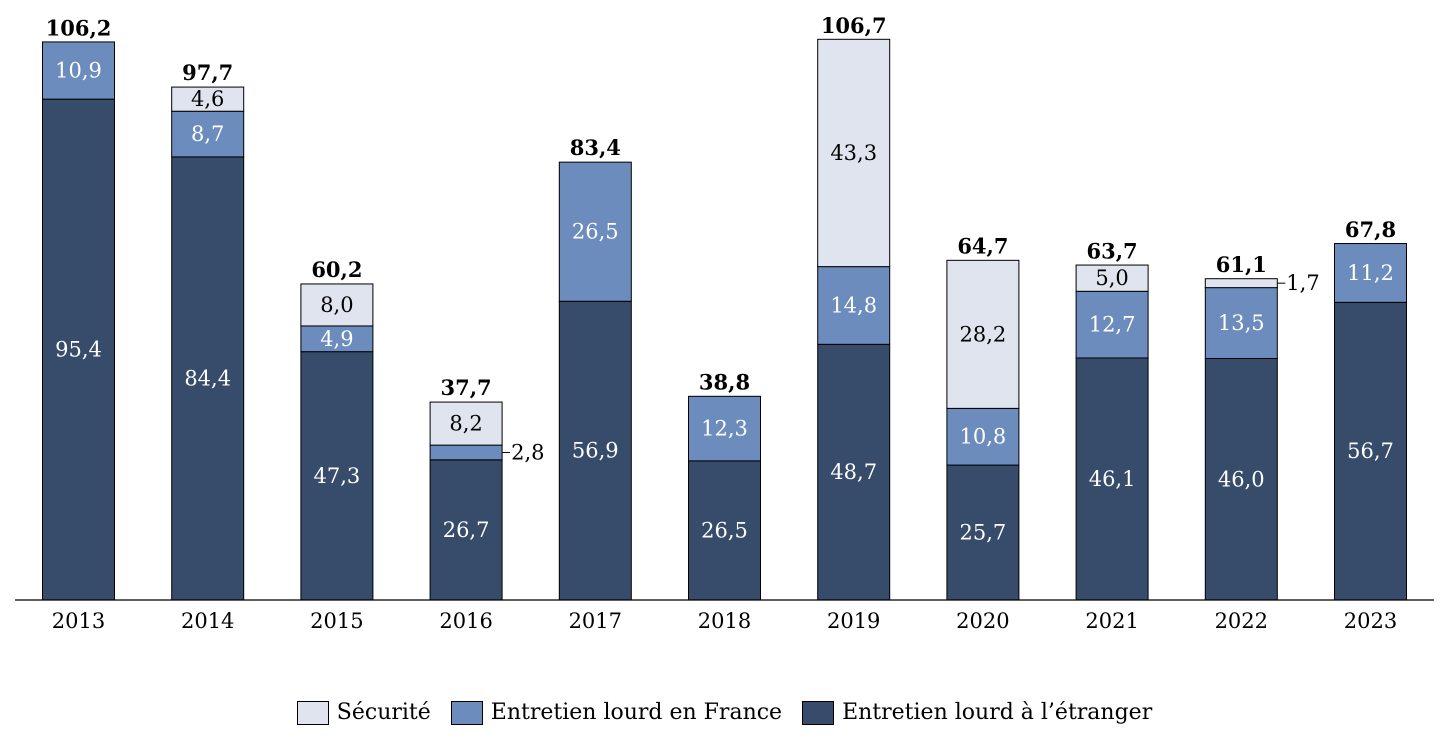  What do you see at coordinates (982, 245) in the screenshot?
I see `total-label-2020: 64,7` at bounding box center [982, 245].